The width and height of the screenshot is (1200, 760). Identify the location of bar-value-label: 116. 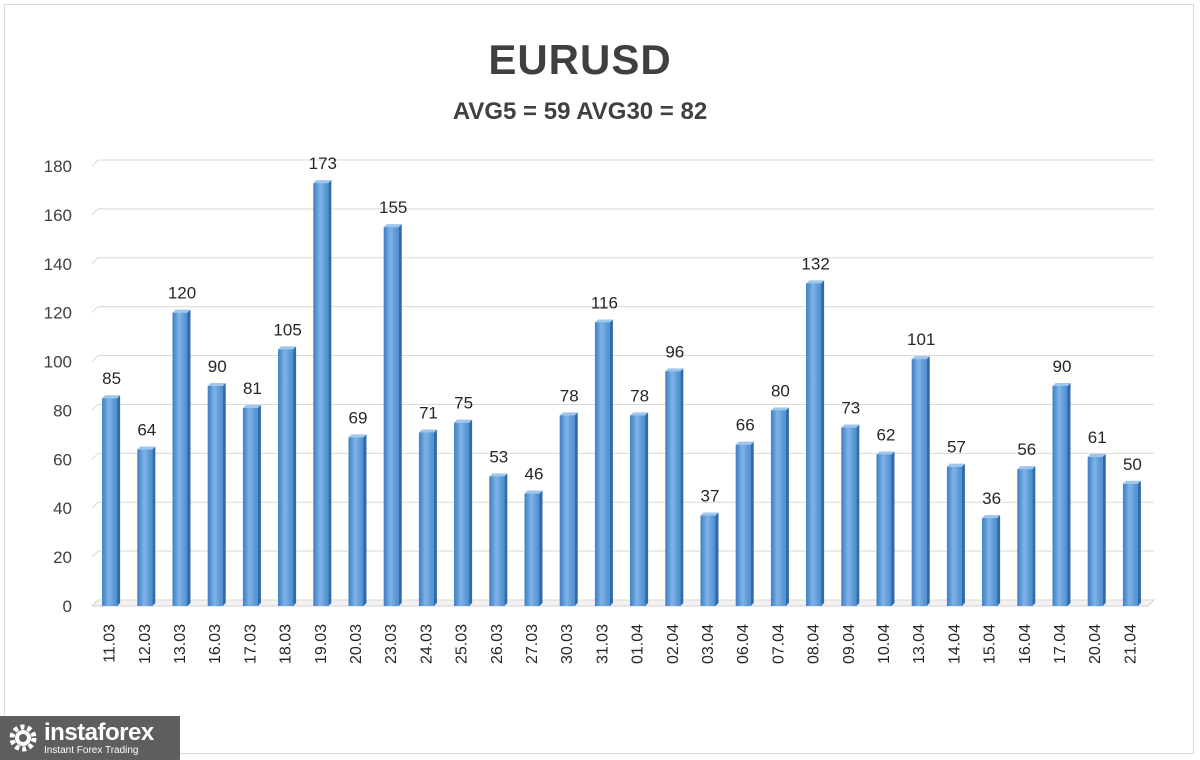
(604, 302).